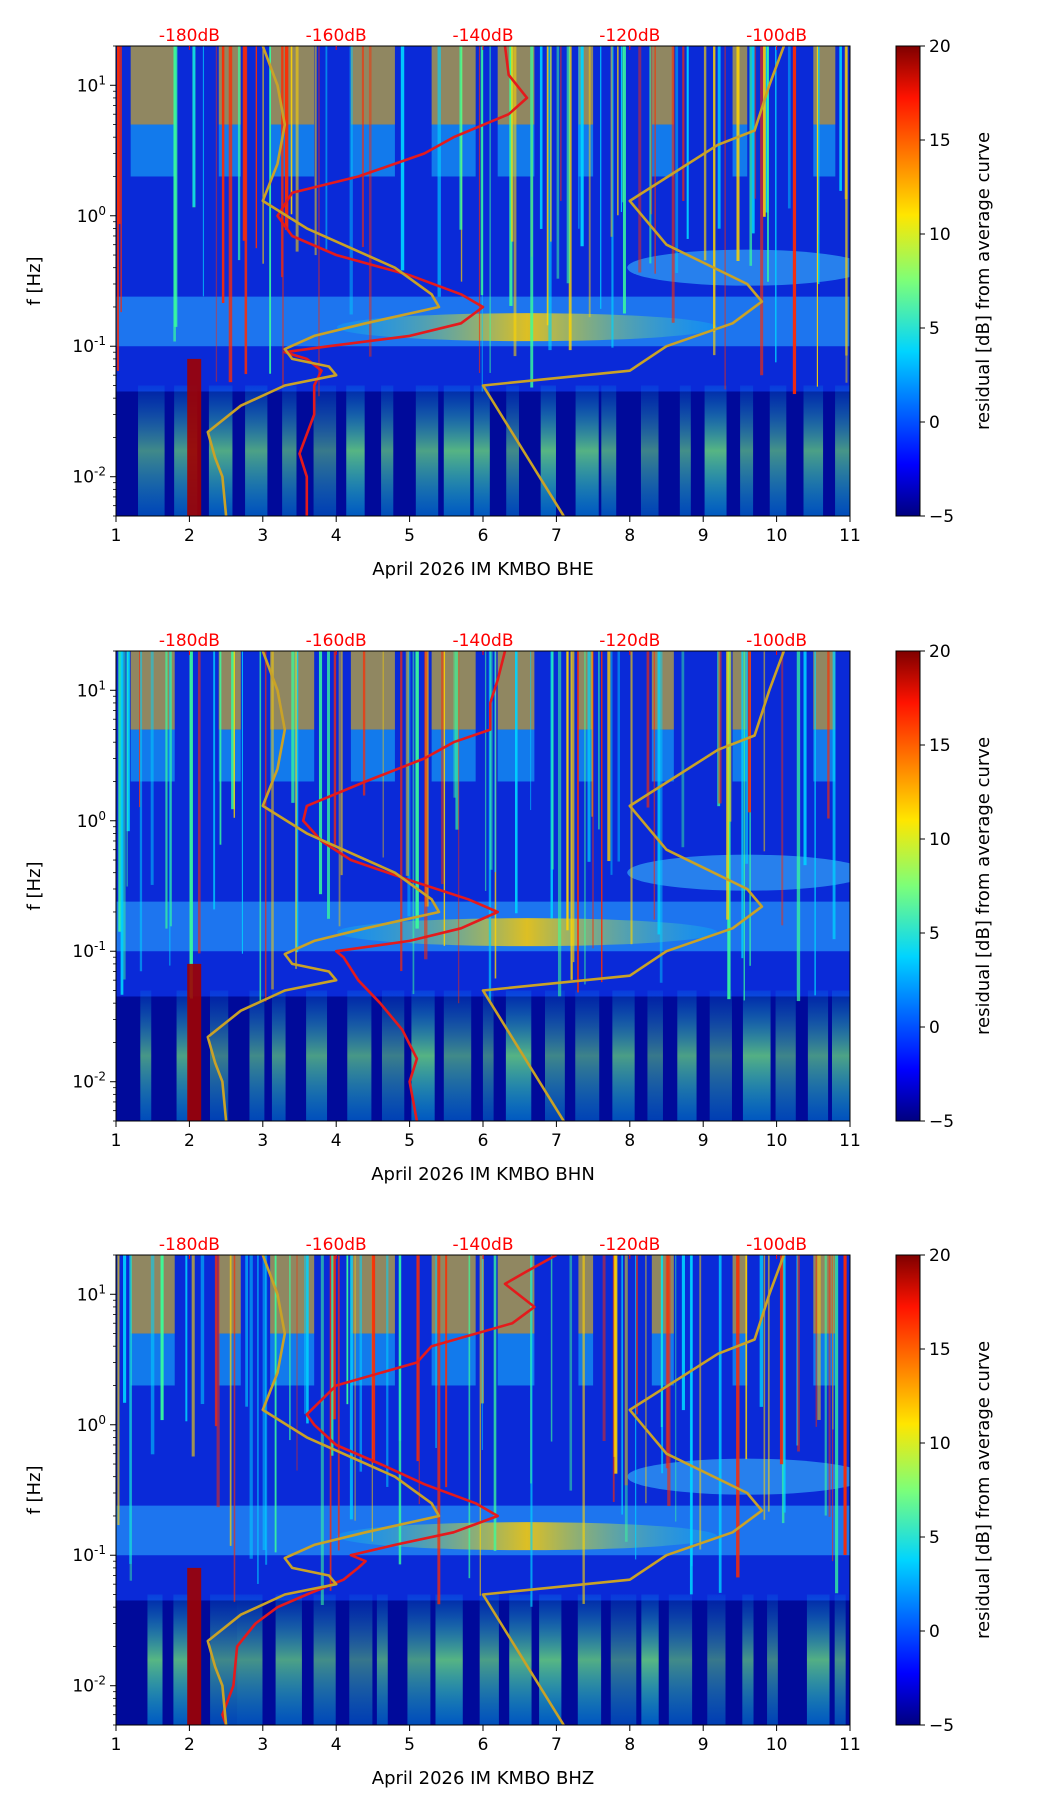 The width and height of the screenshot is (1052, 1806). What do you see at coordinates (483, 1174) in the screenshot?
I see `x-axis-label: April 2026 IM KMBO BHN` at bounding box center [483, 1174].